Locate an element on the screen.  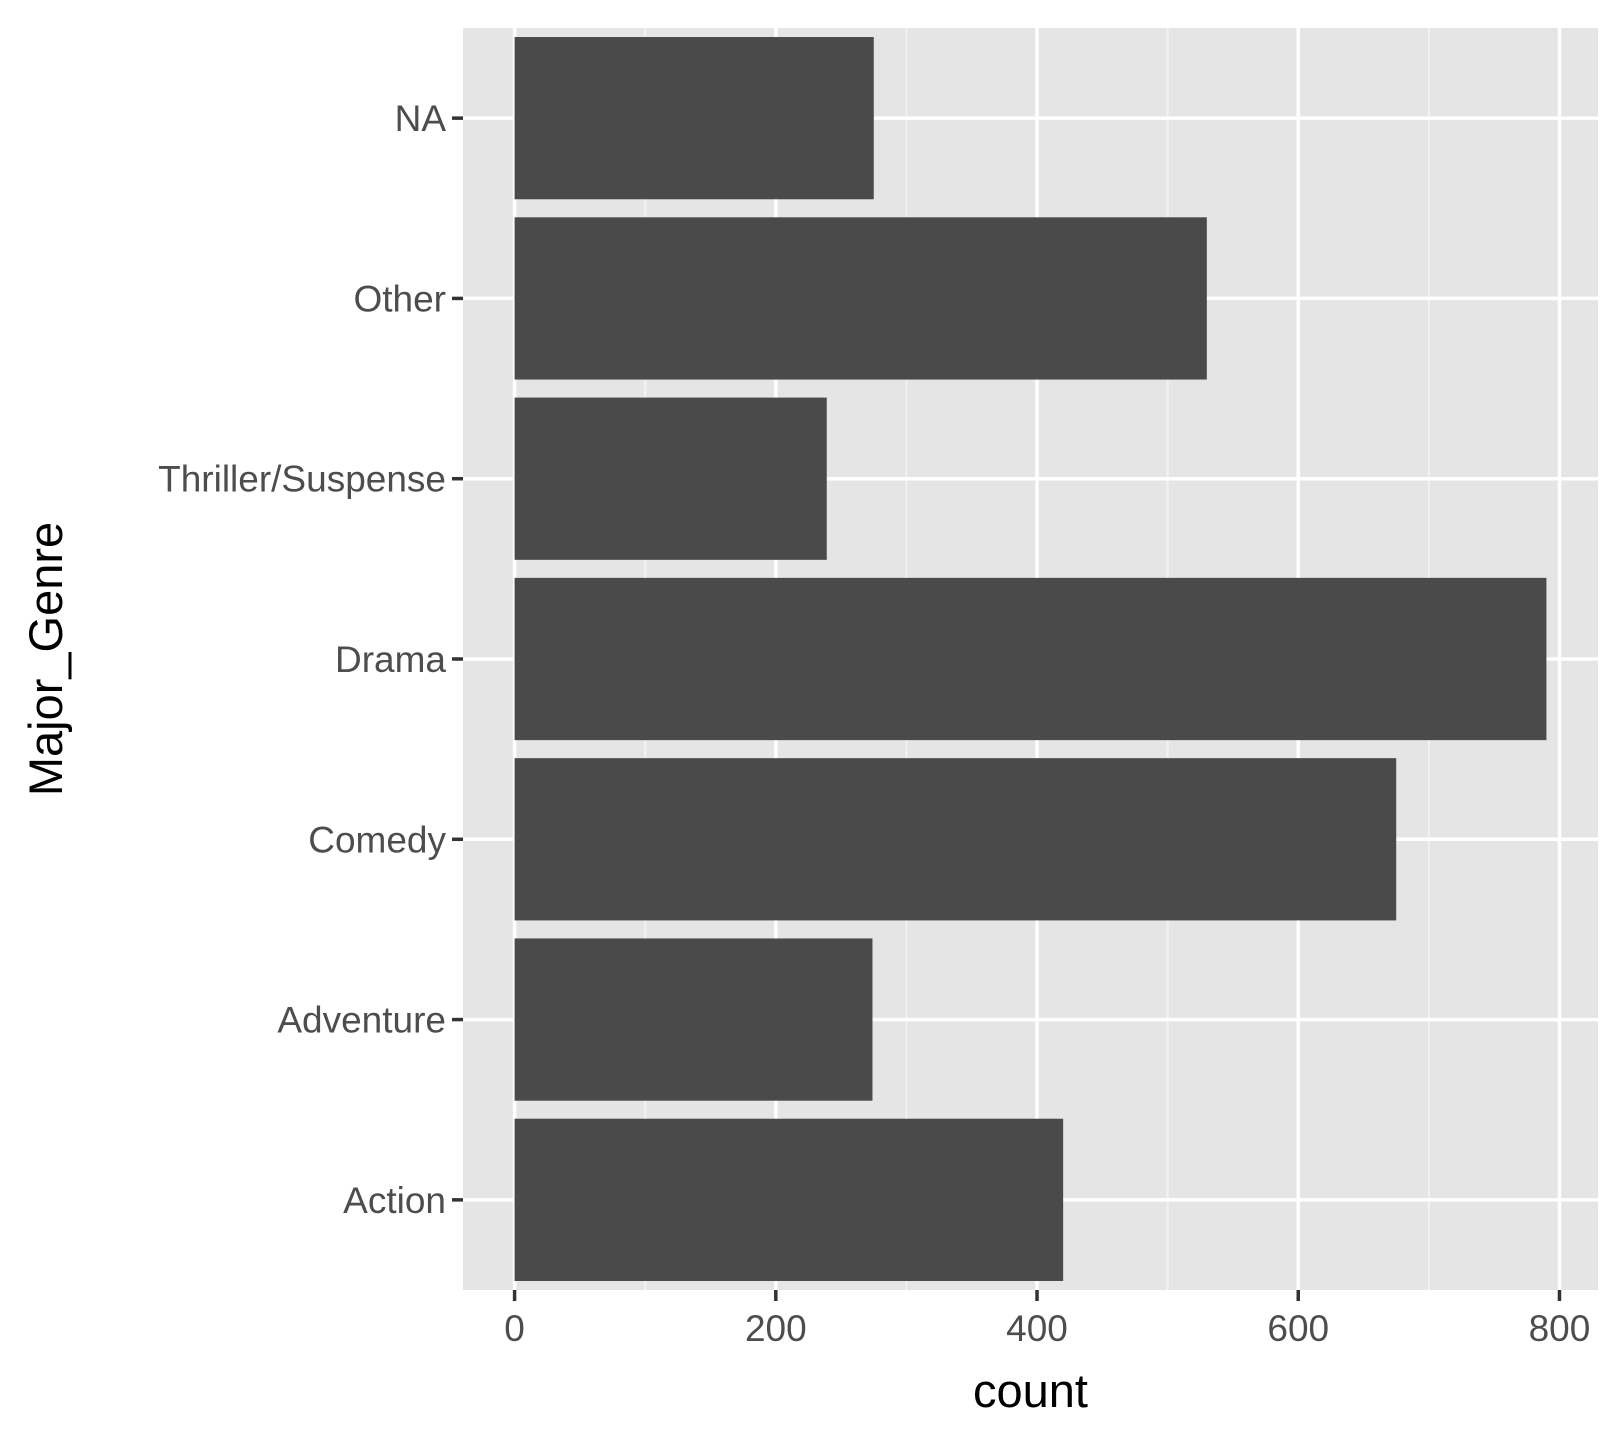
bar-adventure is located at coordinates (693, 1019).